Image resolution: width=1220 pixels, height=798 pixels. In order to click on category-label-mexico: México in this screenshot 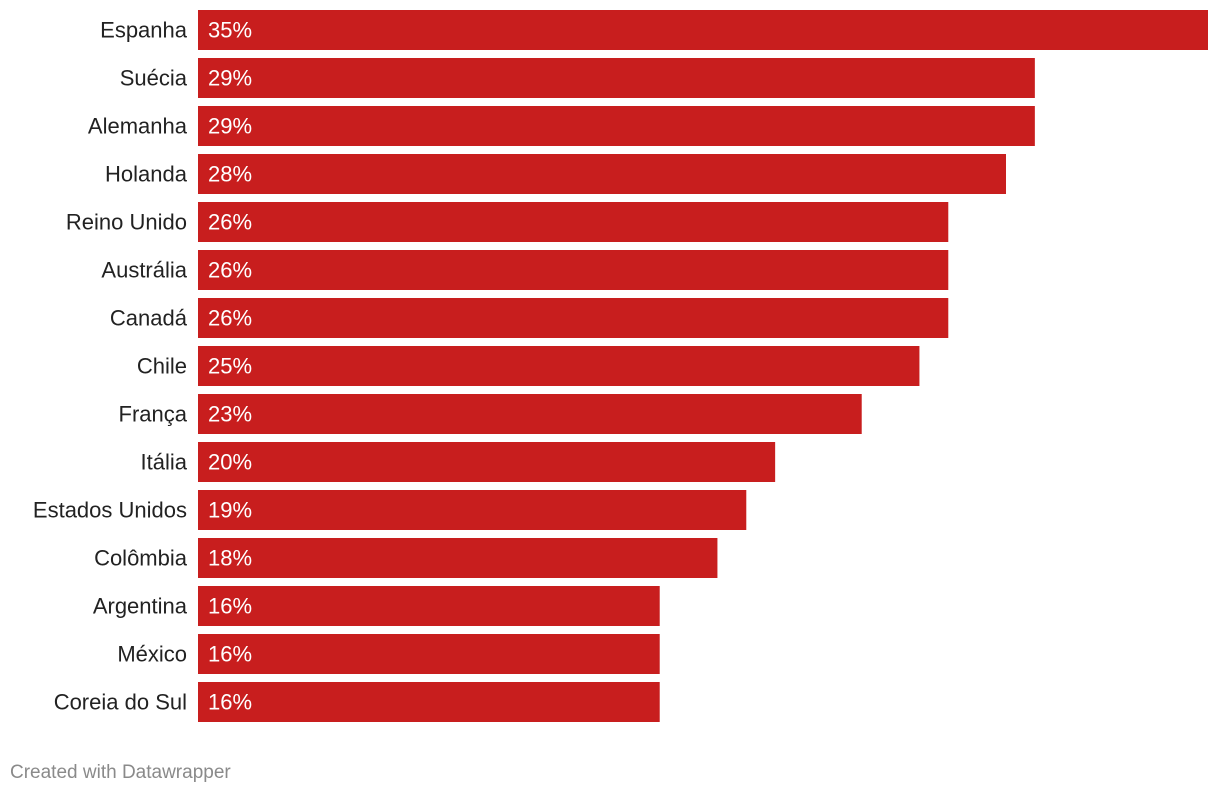, I will do `click(152, 654)`.